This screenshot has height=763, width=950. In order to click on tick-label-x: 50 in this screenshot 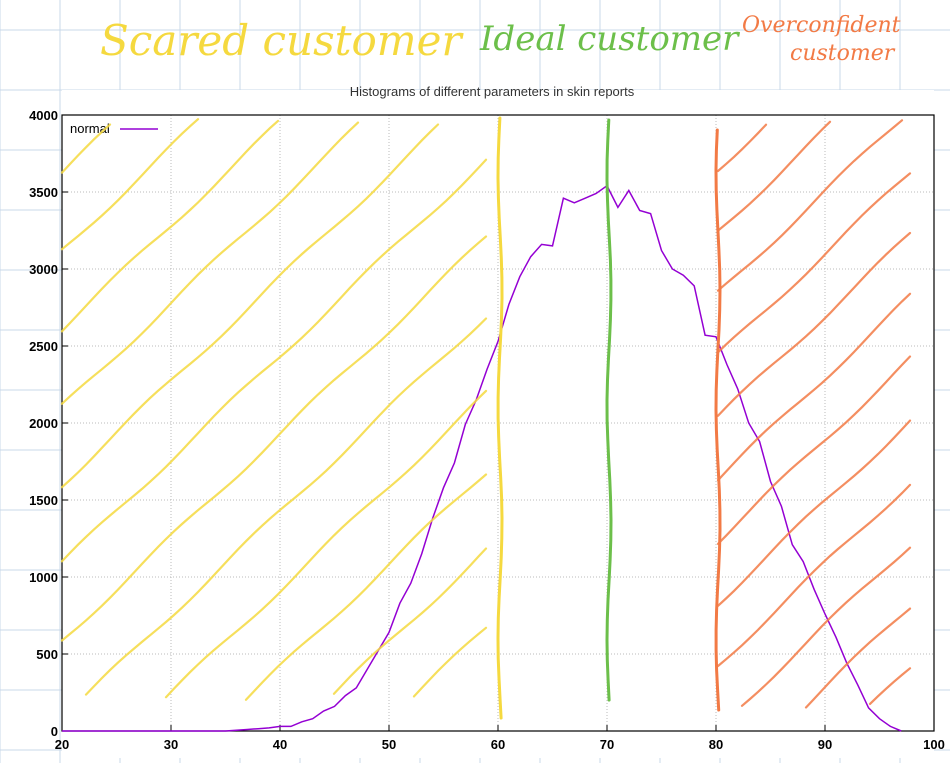, I will do `click(389, 744)`.